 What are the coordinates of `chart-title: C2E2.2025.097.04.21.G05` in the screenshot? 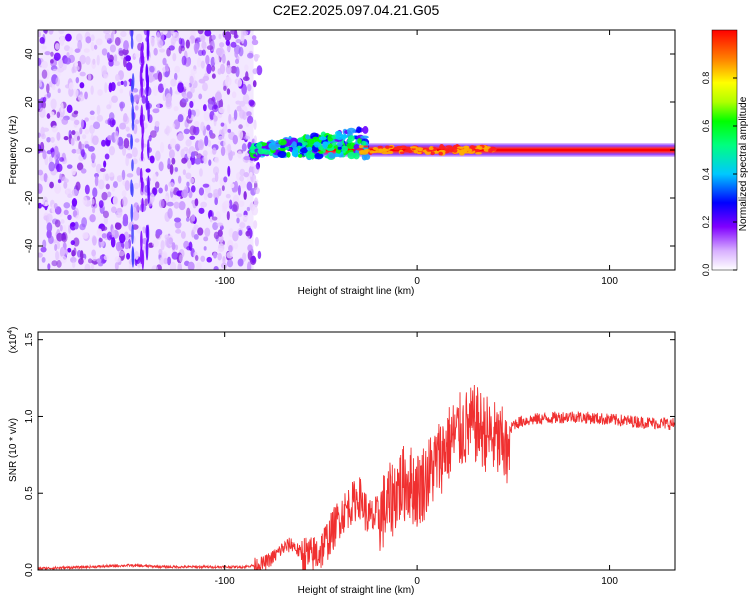 It's located at (356, 10).